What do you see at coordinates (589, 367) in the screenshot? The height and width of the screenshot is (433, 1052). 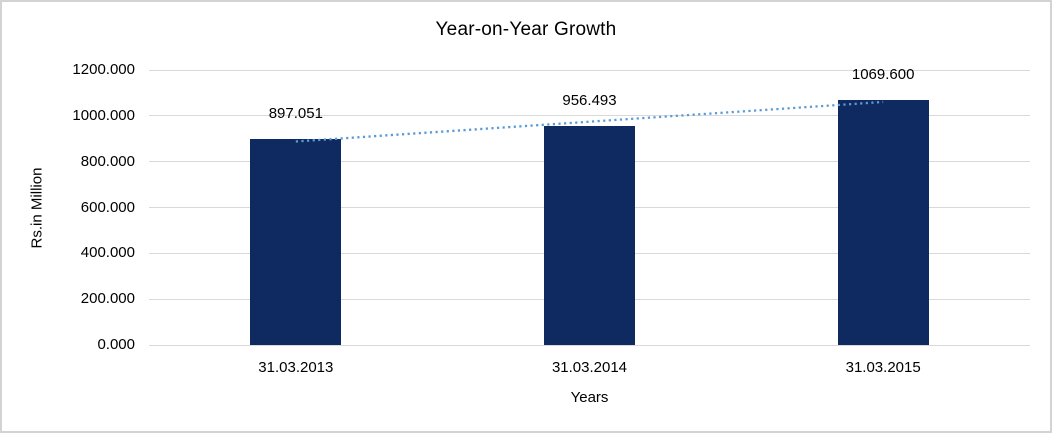 I see `x-tick-label: 31.03.2014` at bounding box center [589, 367].